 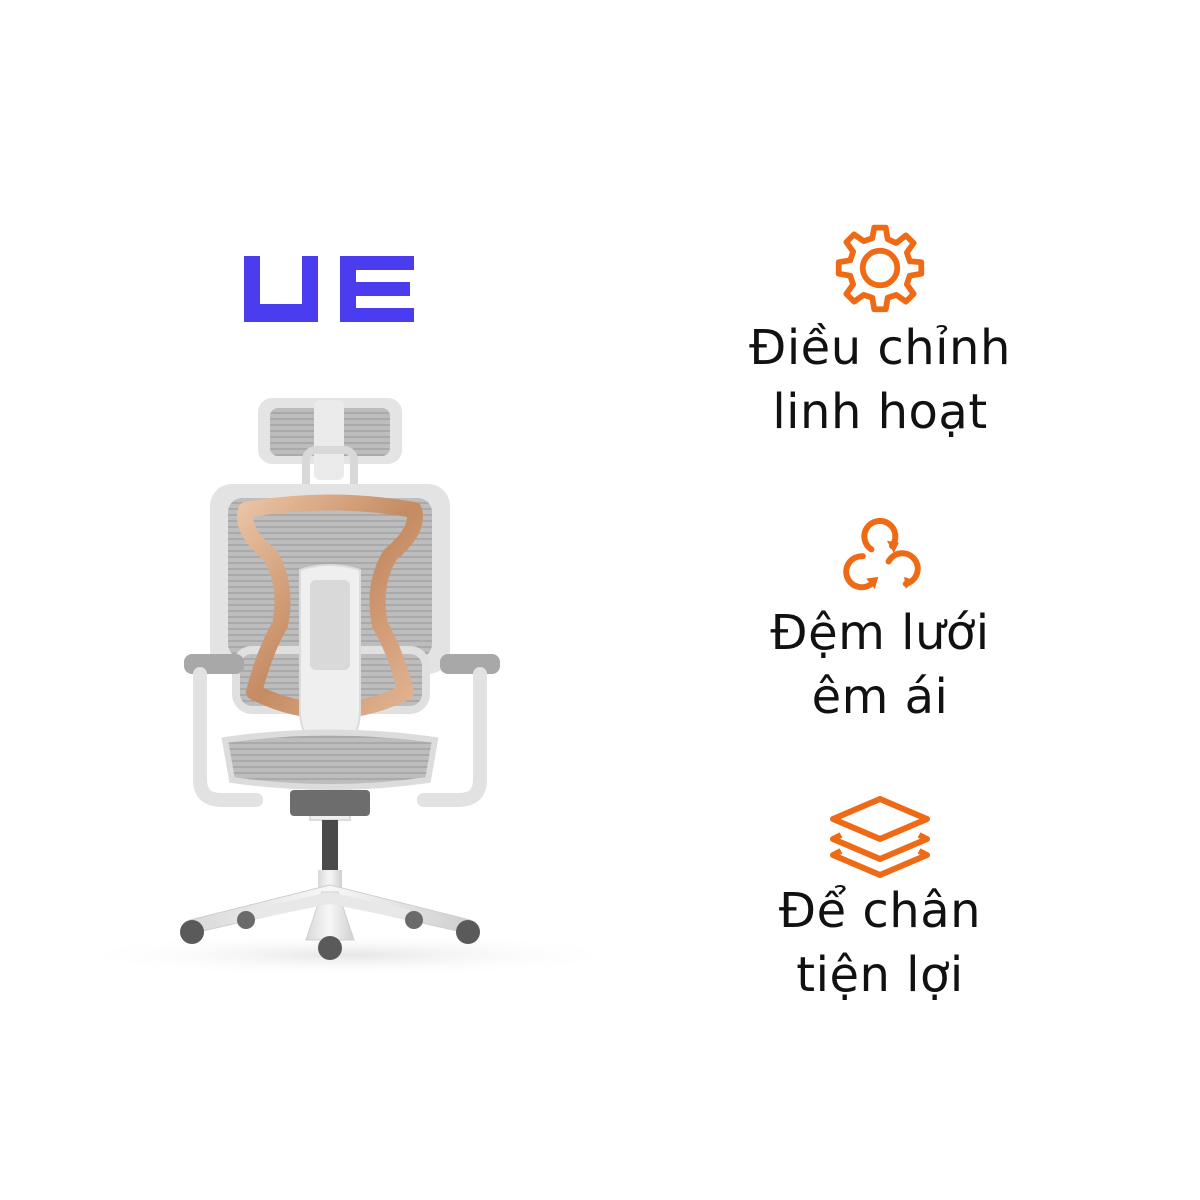 I want to click on gear-icon, so click(x=880, y=268).